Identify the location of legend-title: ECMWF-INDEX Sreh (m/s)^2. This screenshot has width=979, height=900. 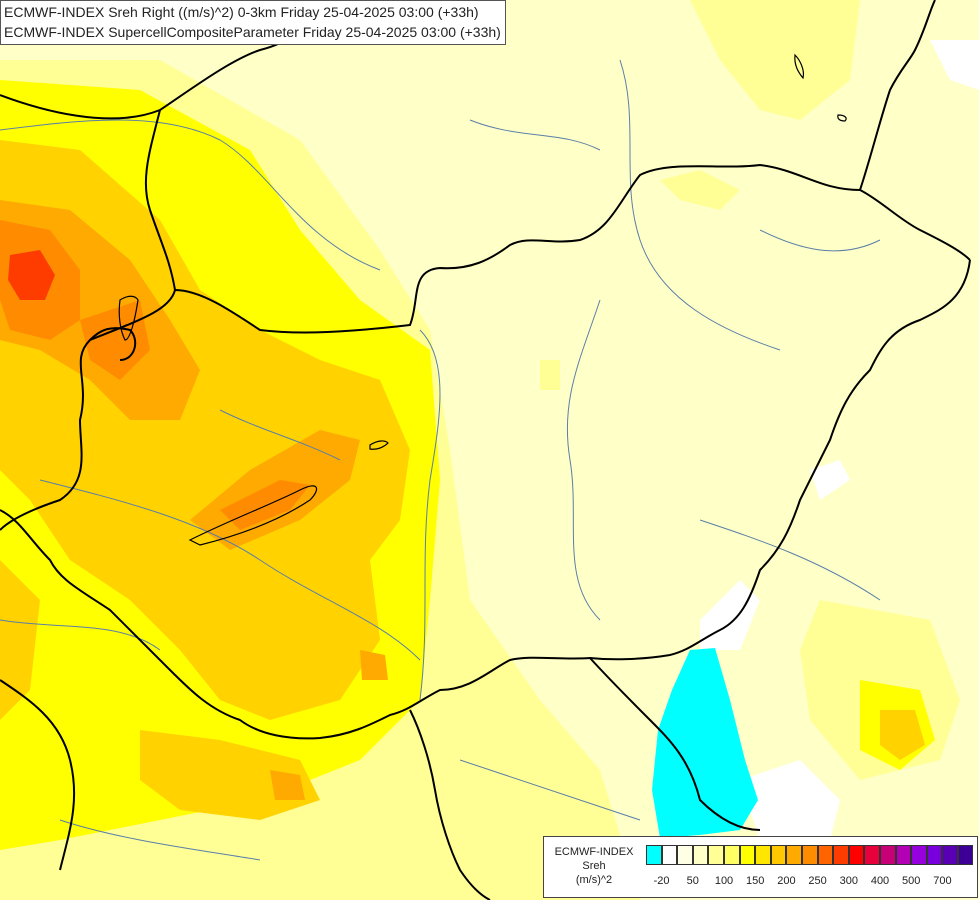
(594, 866).